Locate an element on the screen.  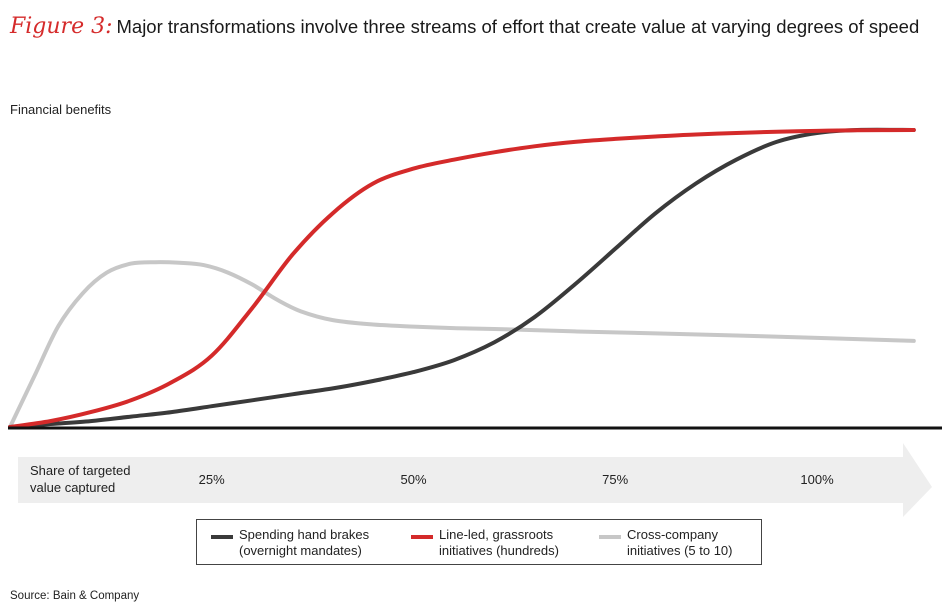
x-axis-label: Share of targeted value captured is located at coordinates (80, 479).